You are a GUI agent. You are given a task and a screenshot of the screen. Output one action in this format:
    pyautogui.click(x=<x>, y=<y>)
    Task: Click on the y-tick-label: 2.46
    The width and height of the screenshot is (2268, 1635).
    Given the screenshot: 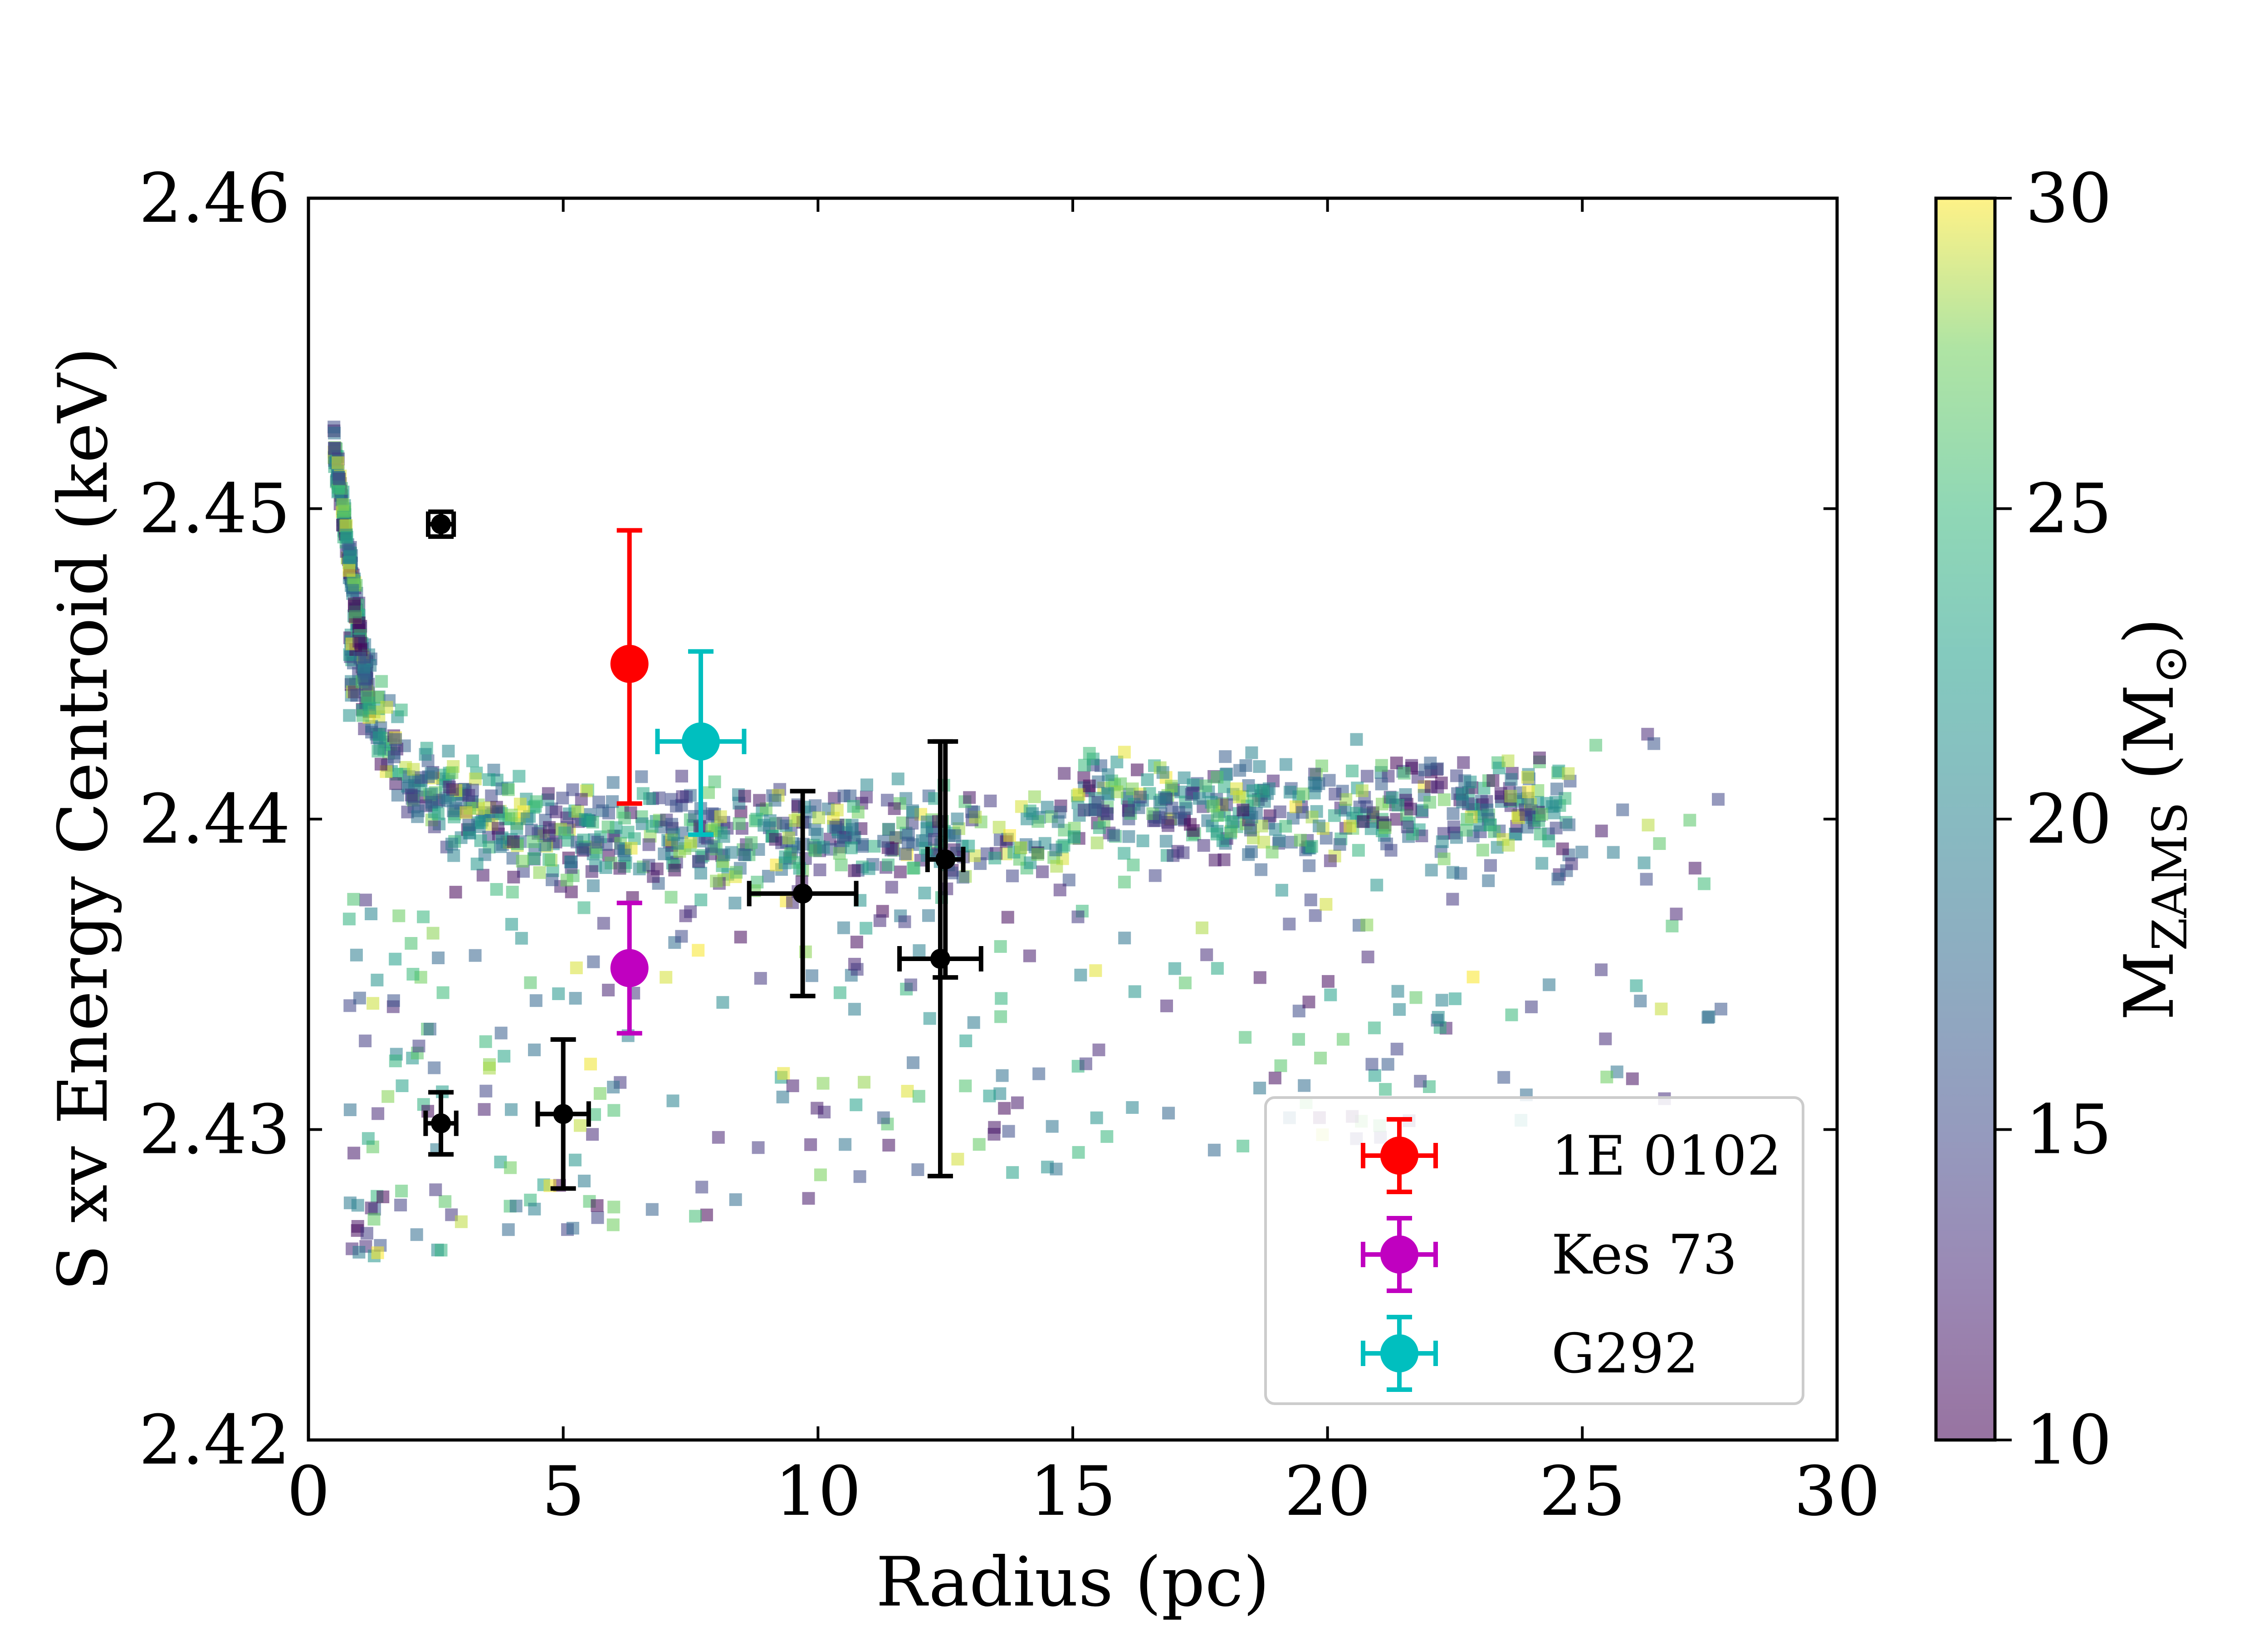 What is the action you would take?
    pyautogui.click(x=215, y=198)
    